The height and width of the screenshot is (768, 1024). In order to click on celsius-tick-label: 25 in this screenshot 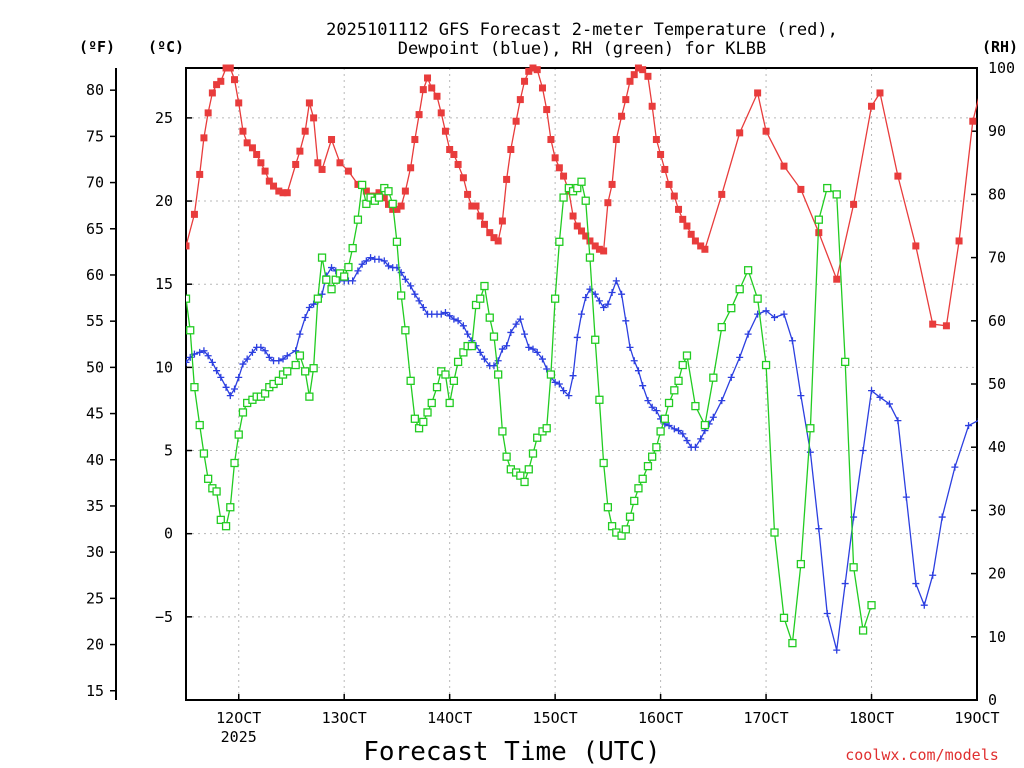, I will do `click(164, 118)`.